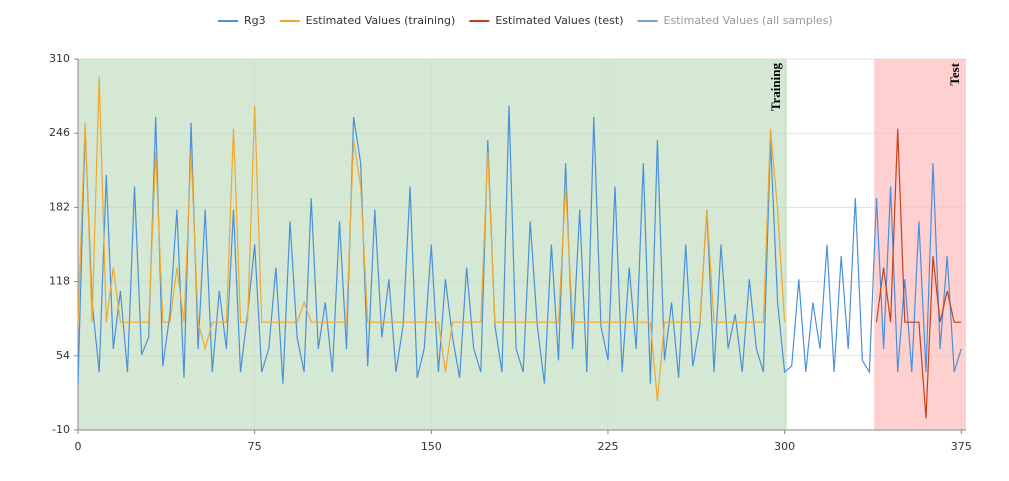 The image size is (1009, 481). Describe the element at coordinates (61, 429) in the screenshot. I see `y-tick-label: -10` at that location.